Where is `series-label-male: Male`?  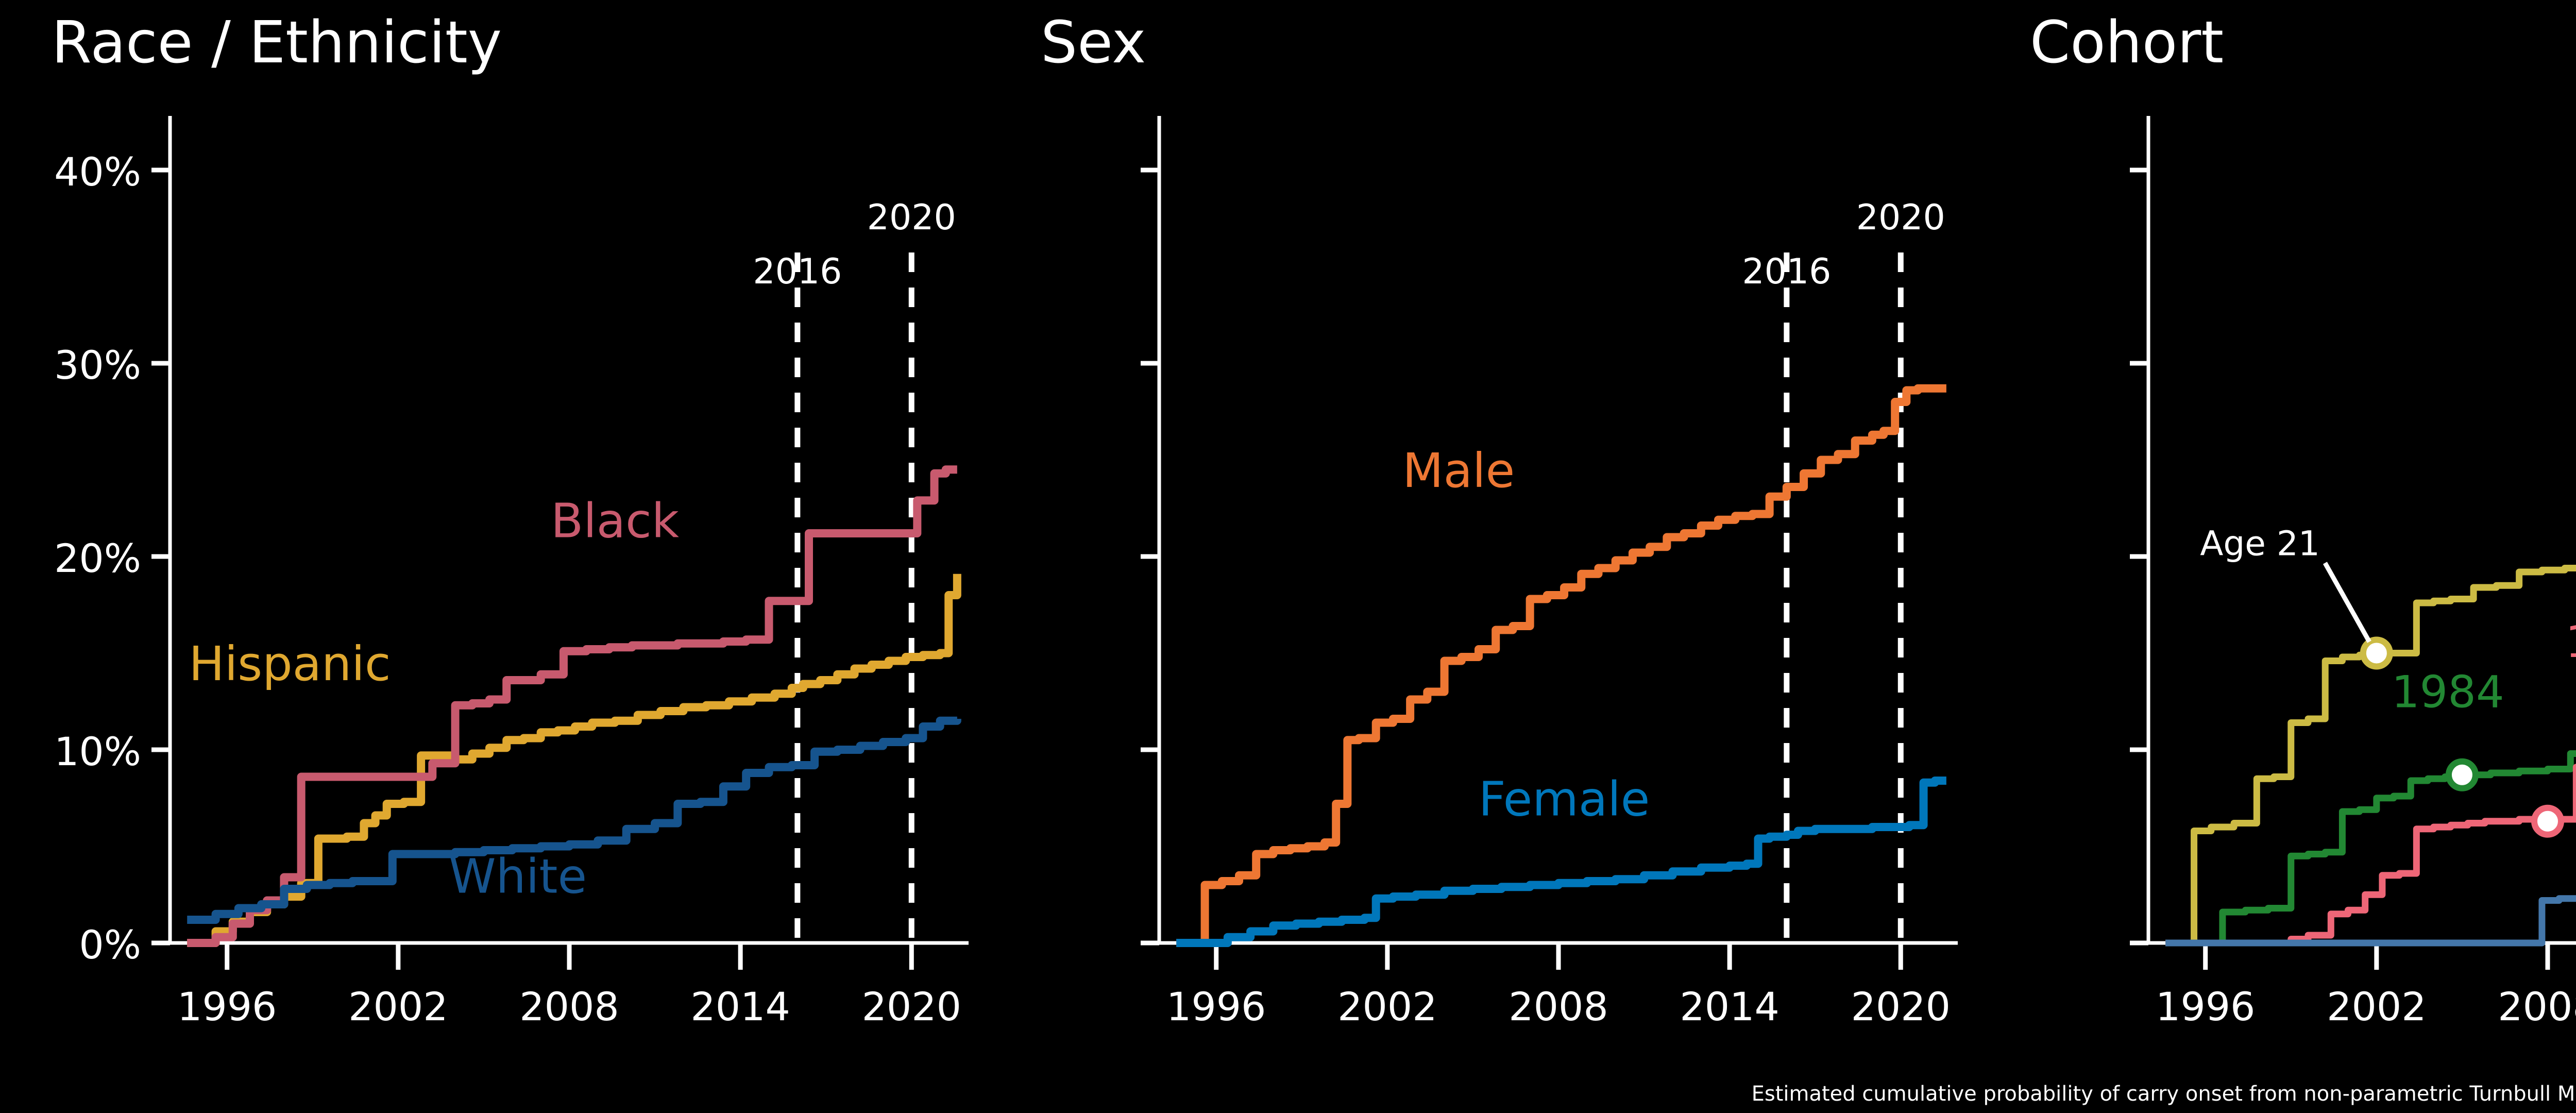 series-label-male: Male is located at coordinates (1458, 470).